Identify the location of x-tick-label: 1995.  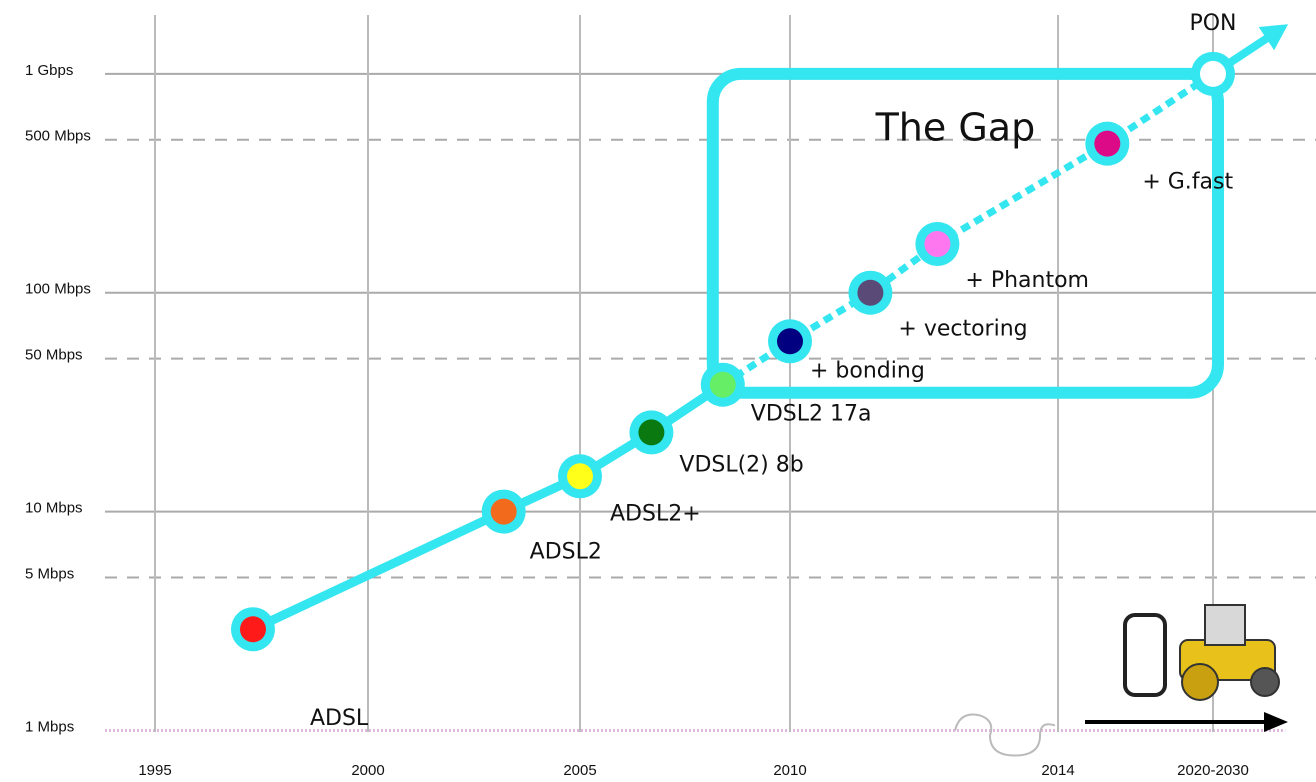
(154, 770).